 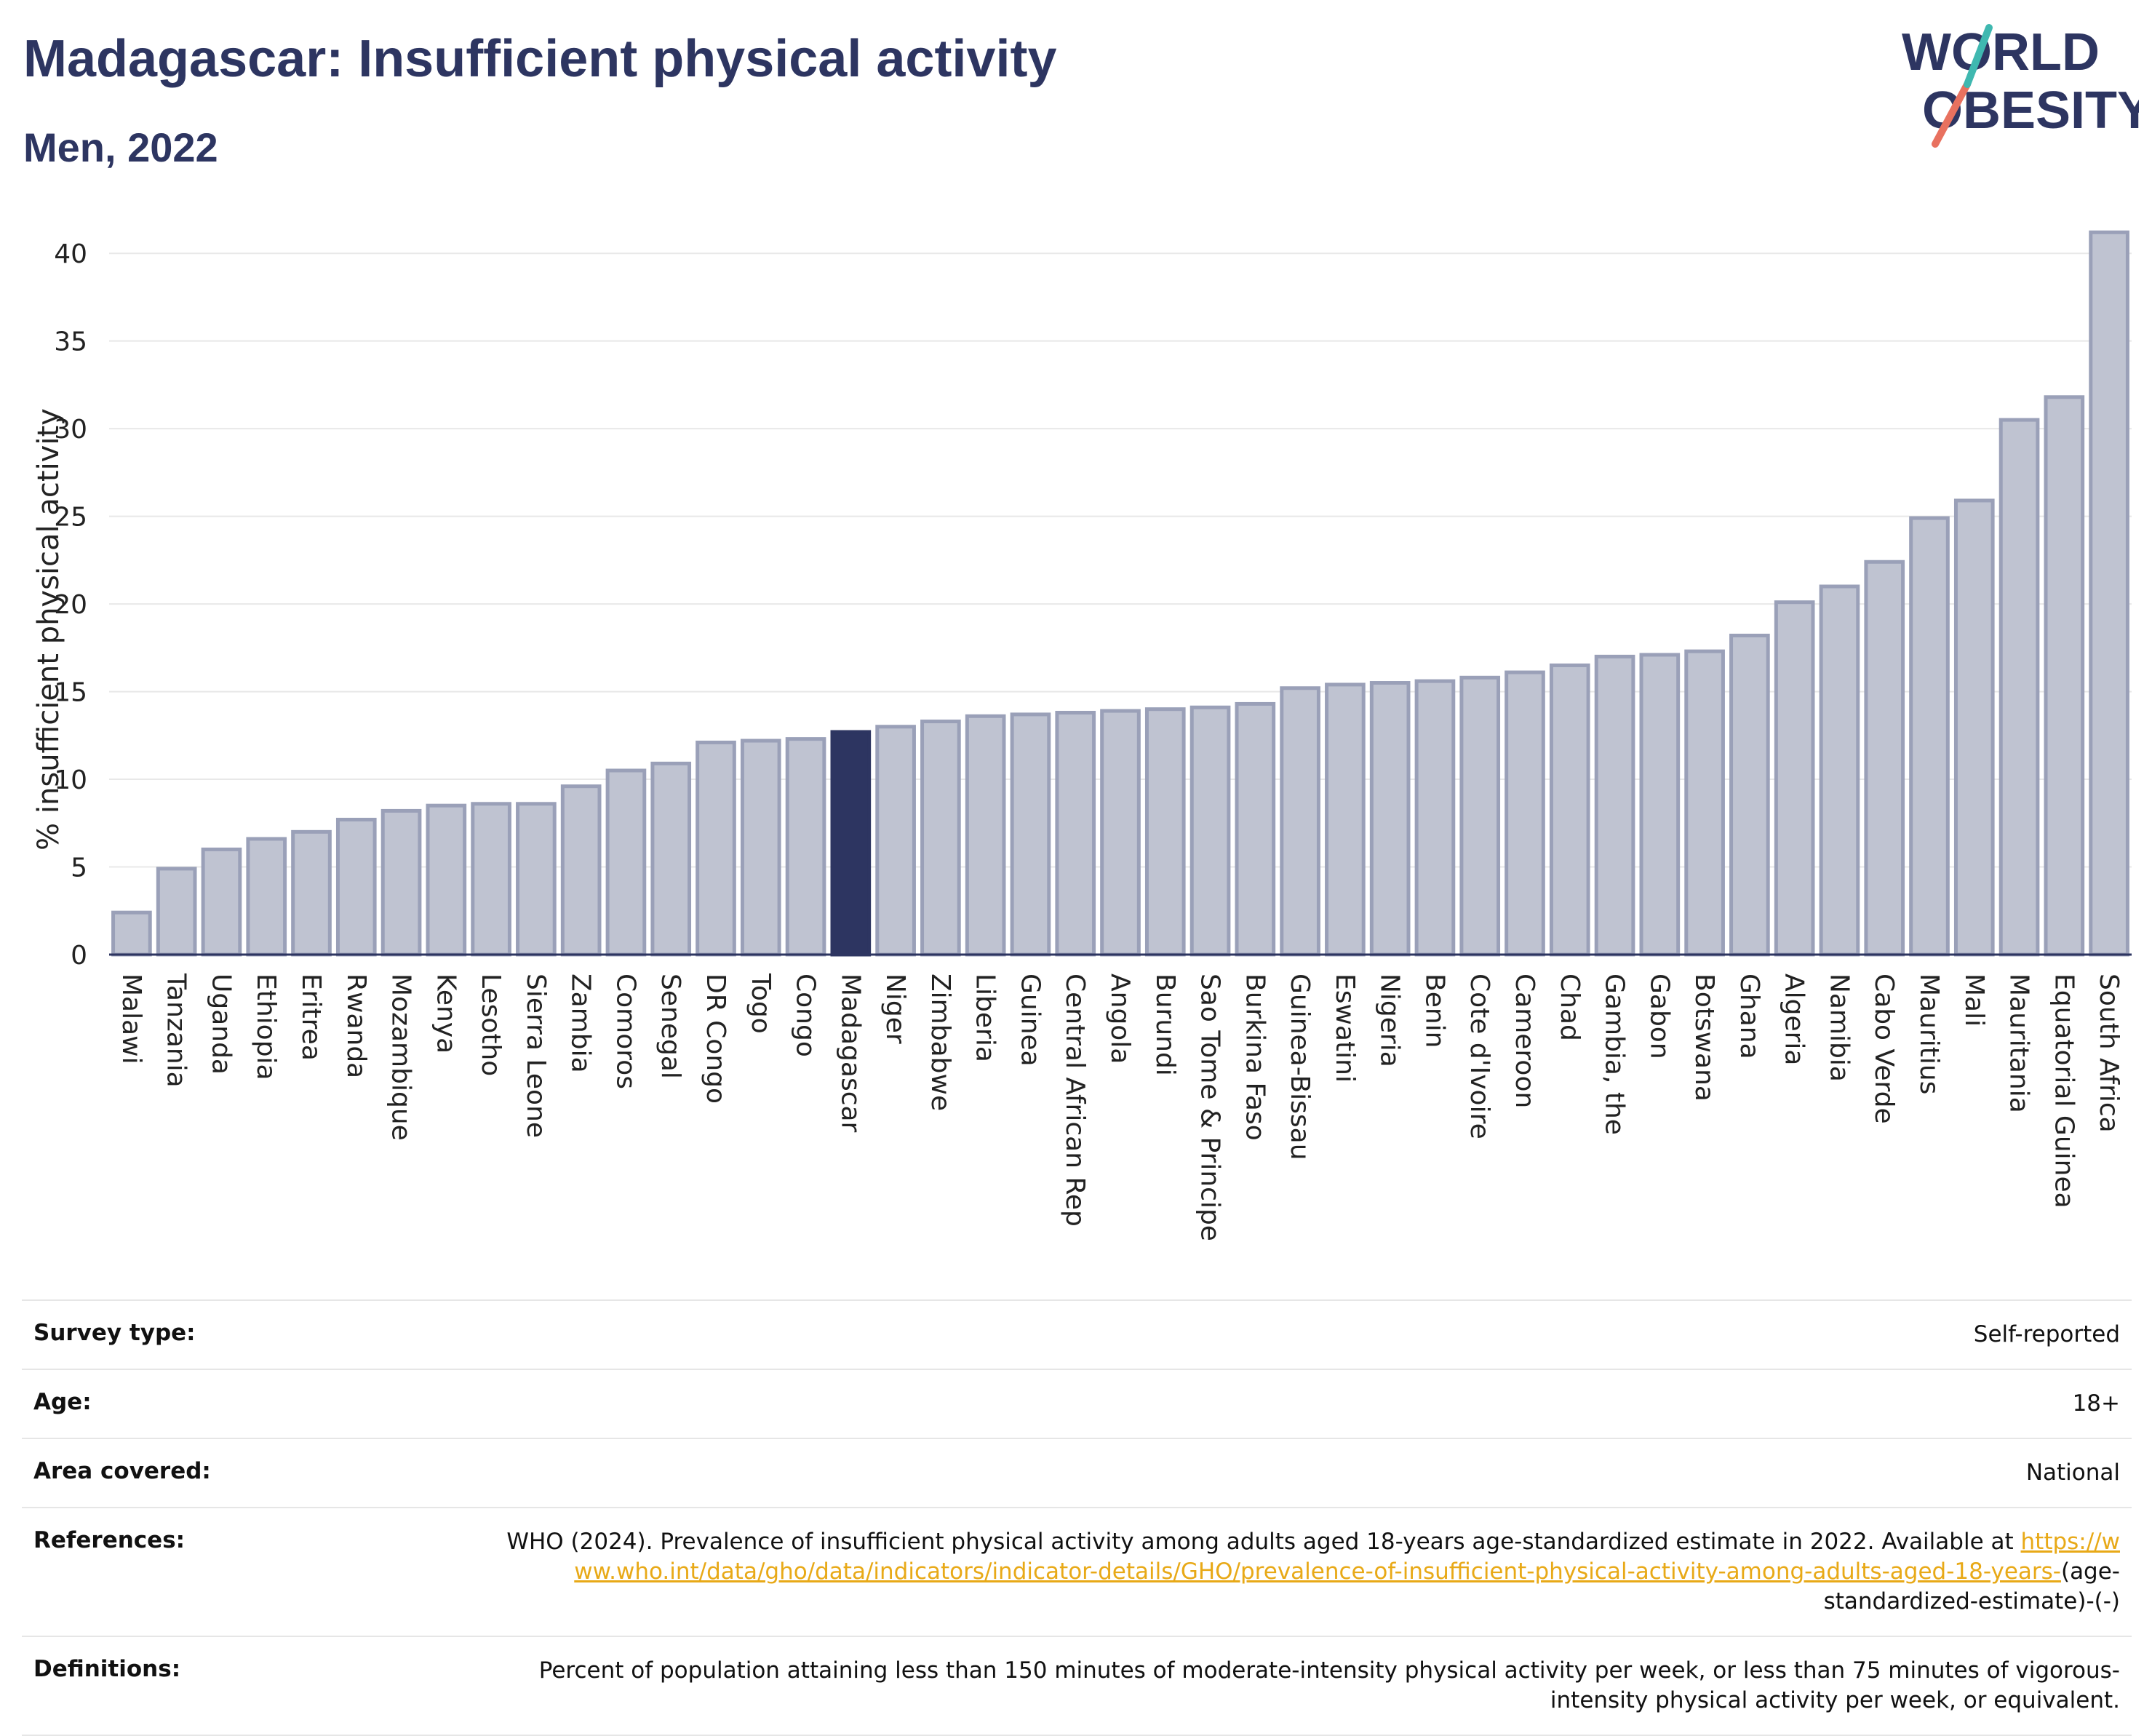 I want to click on bar-botswana, so click(x=1704, y=803).